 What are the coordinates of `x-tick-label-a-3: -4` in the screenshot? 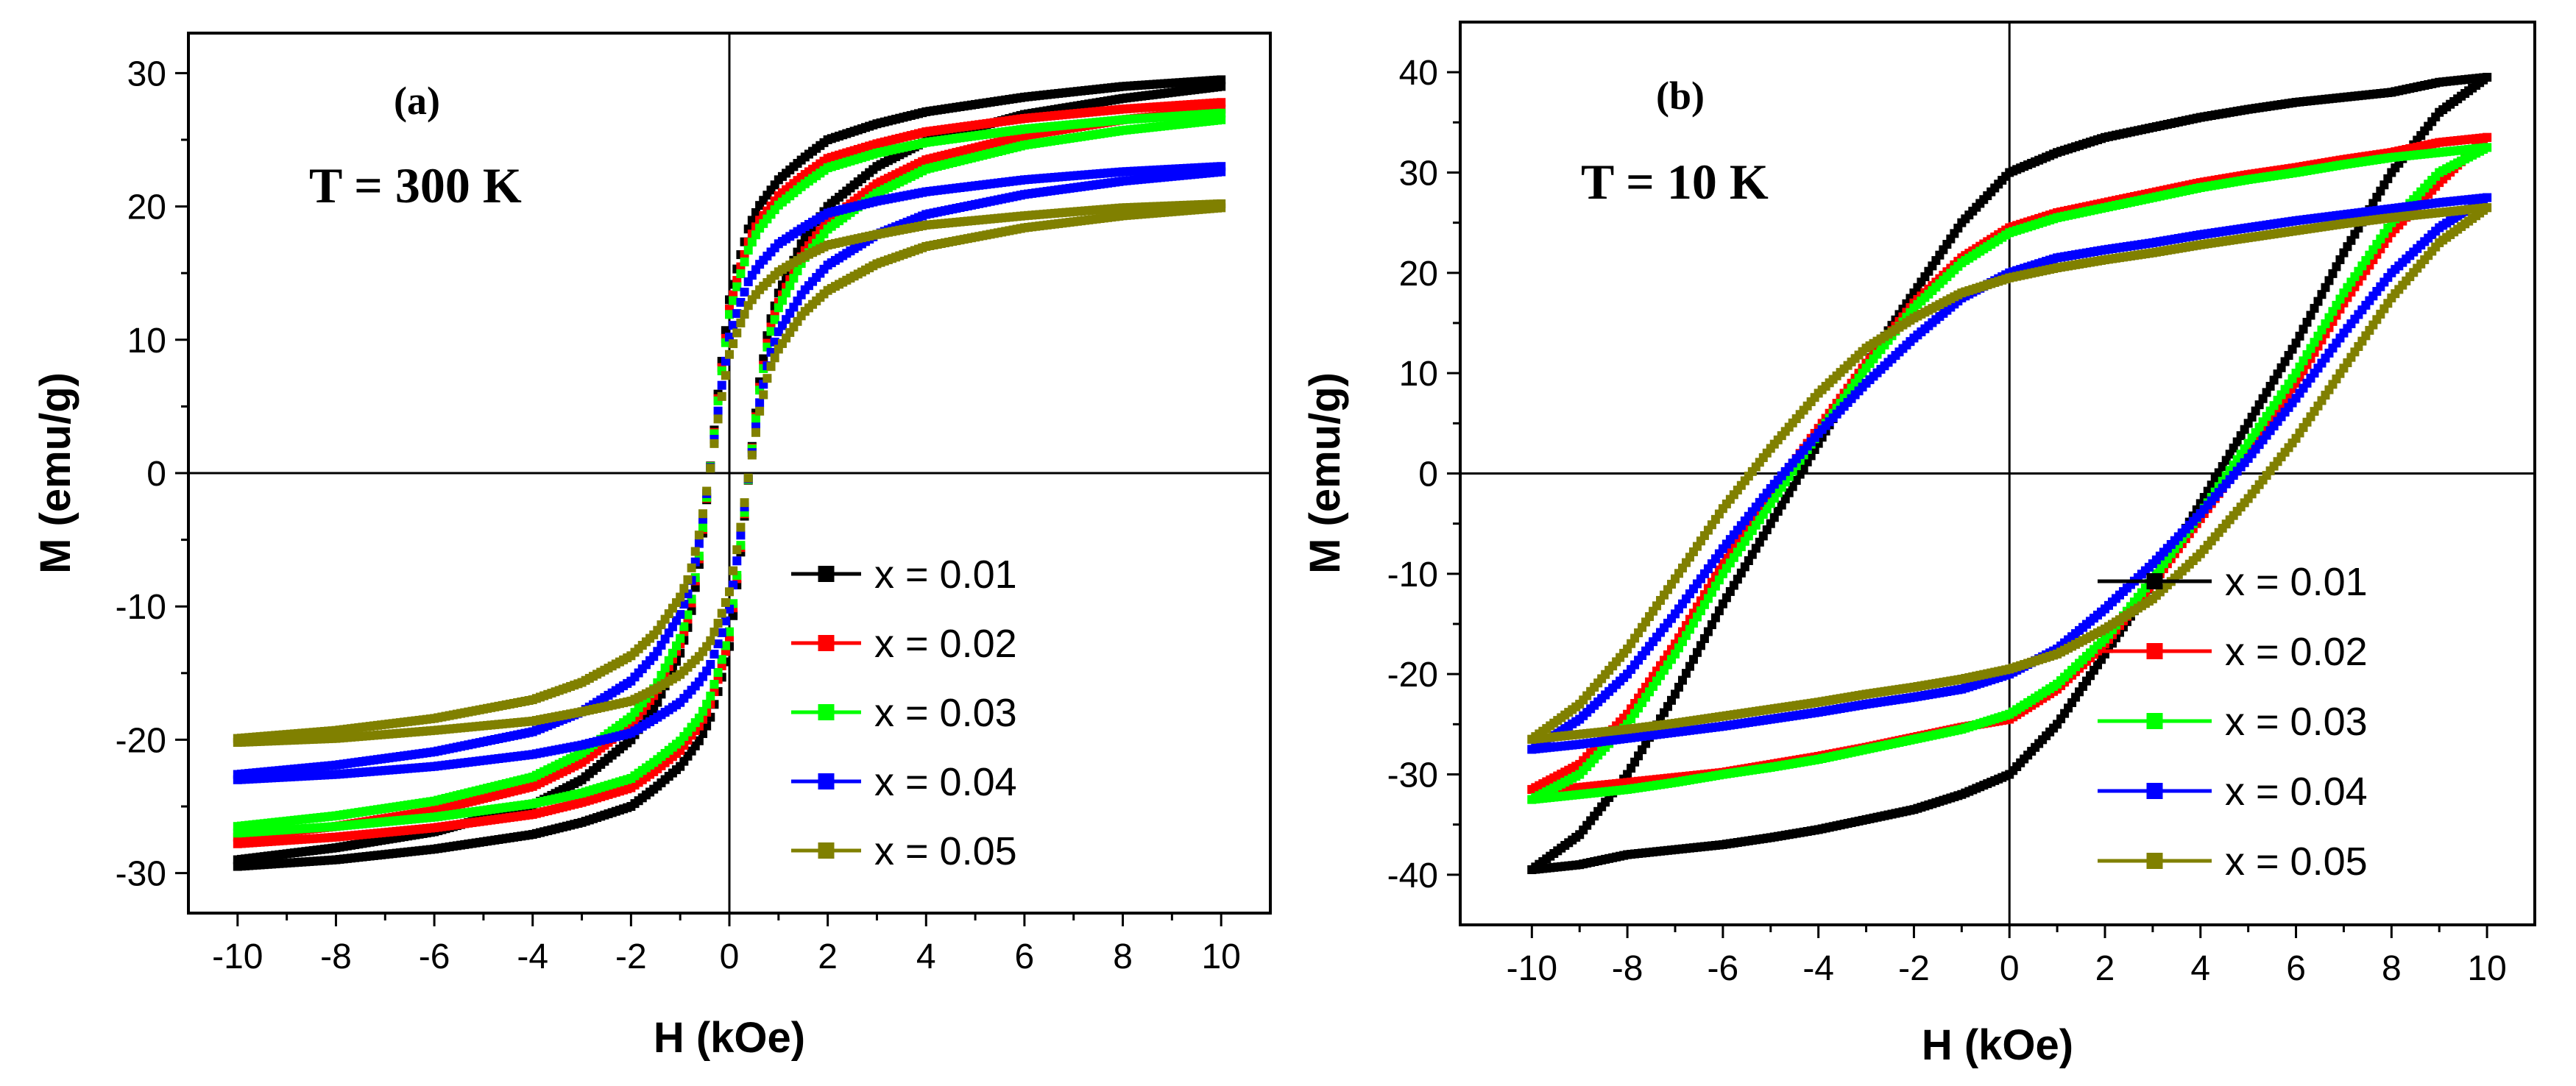 It's located at (532, 956).